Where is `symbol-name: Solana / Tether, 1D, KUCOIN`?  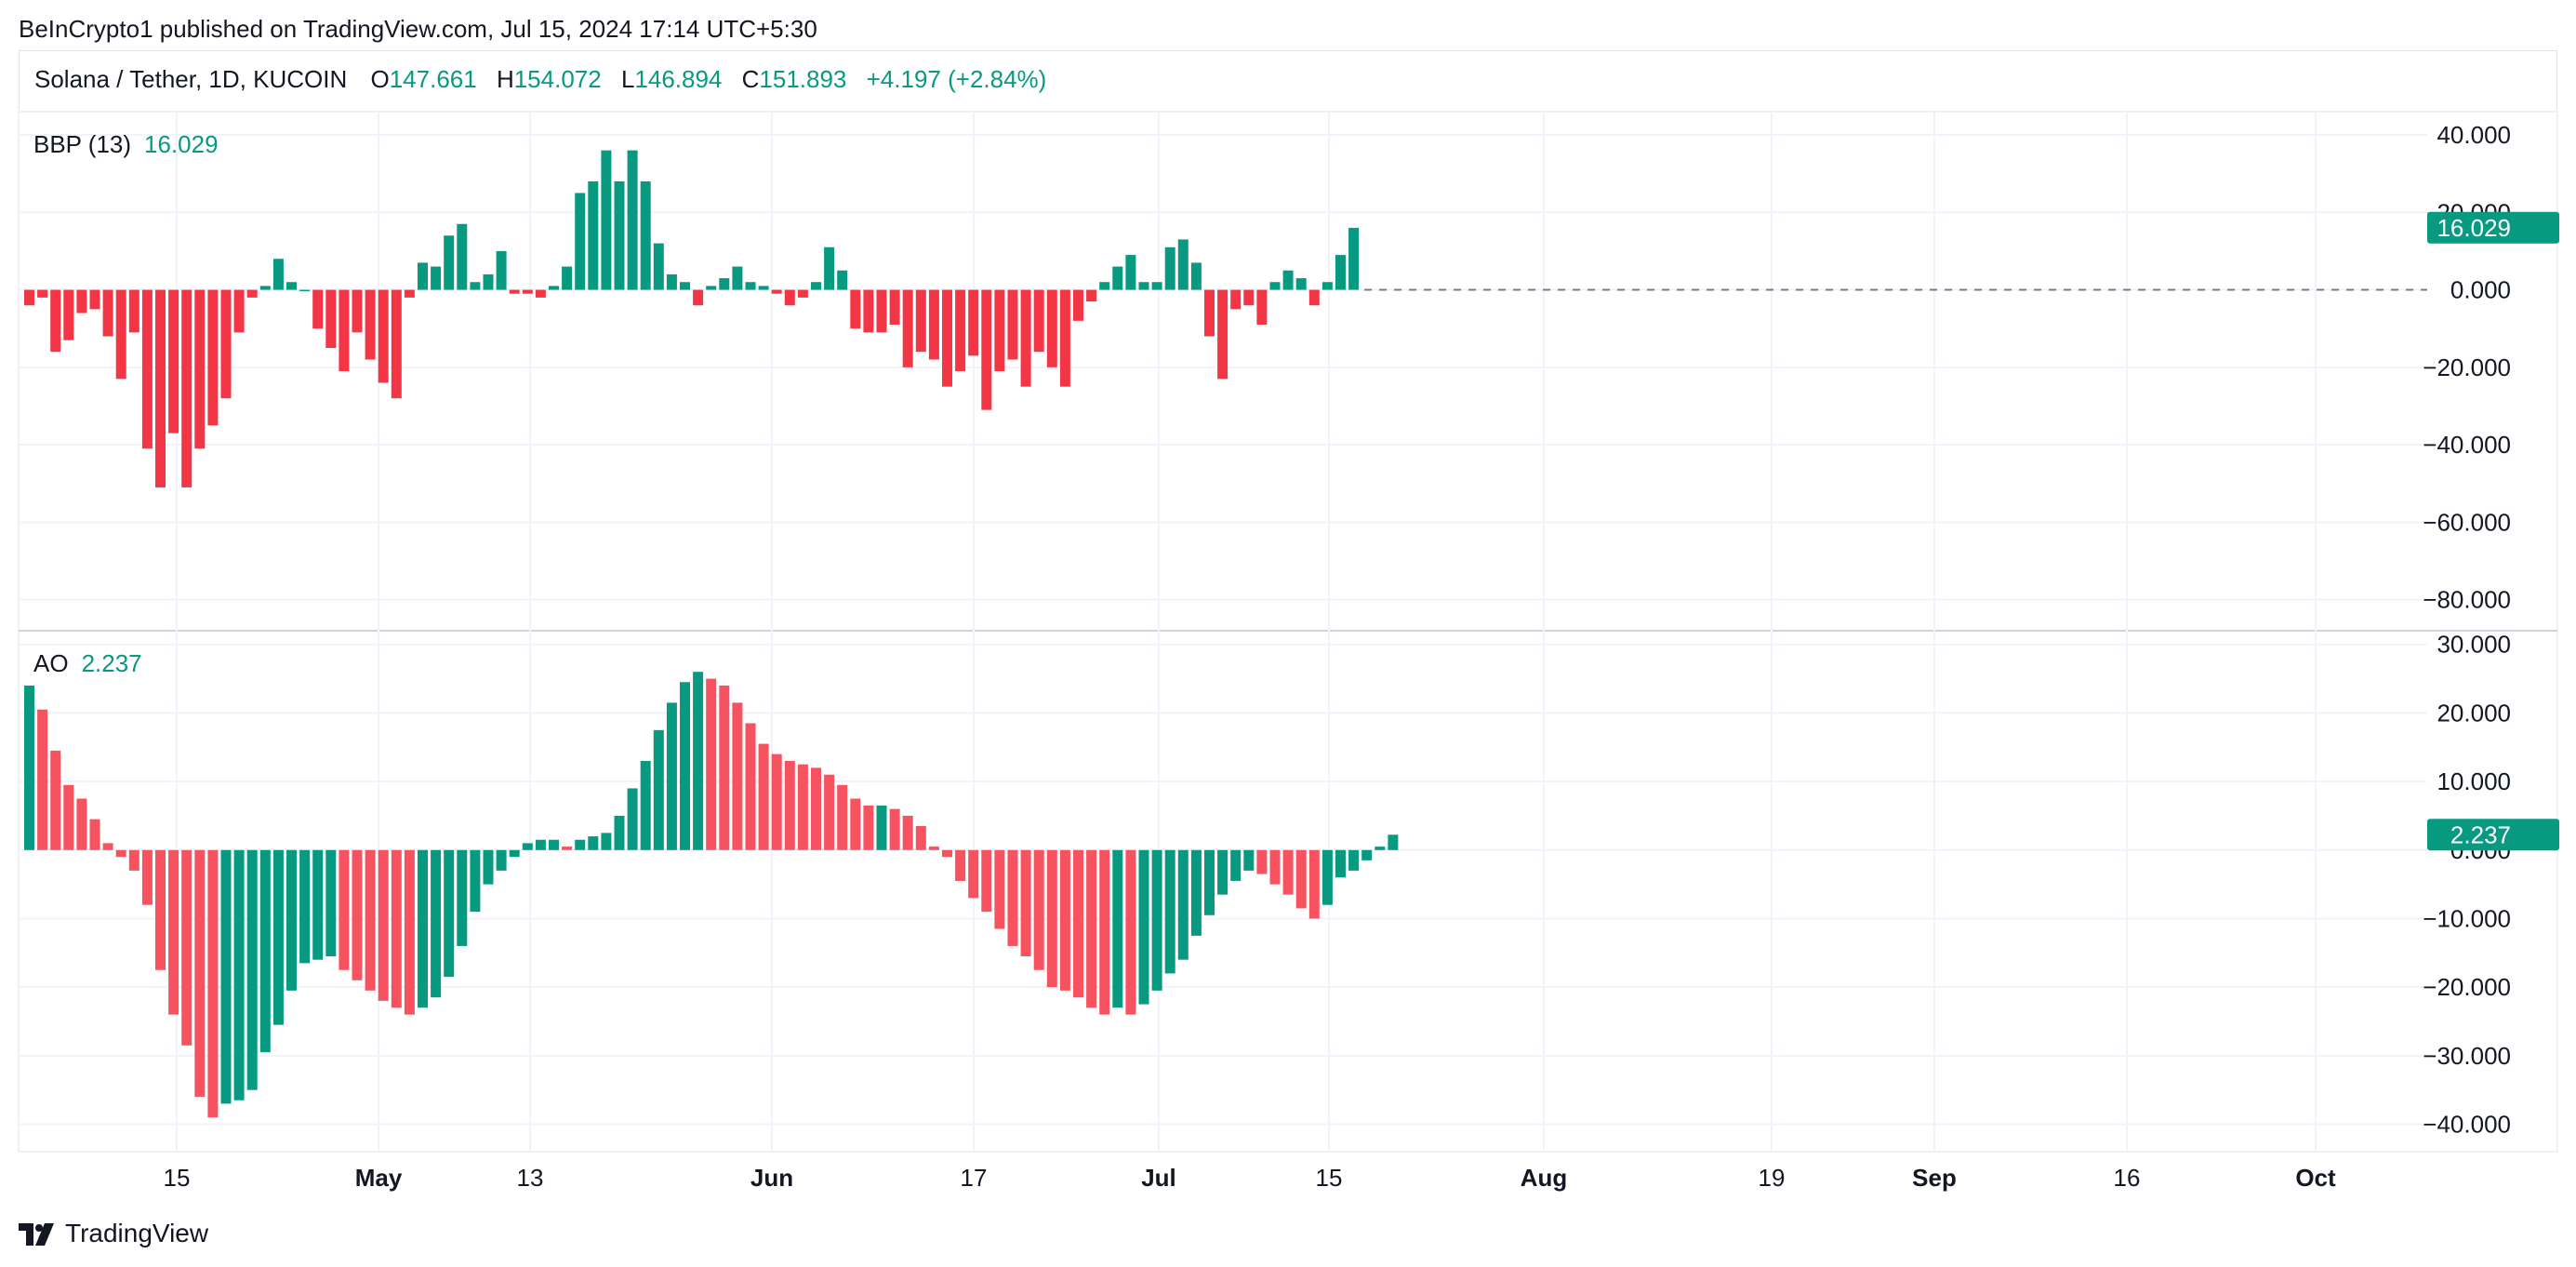
symbol-name: Solana / Tether, 1D, KUCOIN is located at coordinates (191, 79).